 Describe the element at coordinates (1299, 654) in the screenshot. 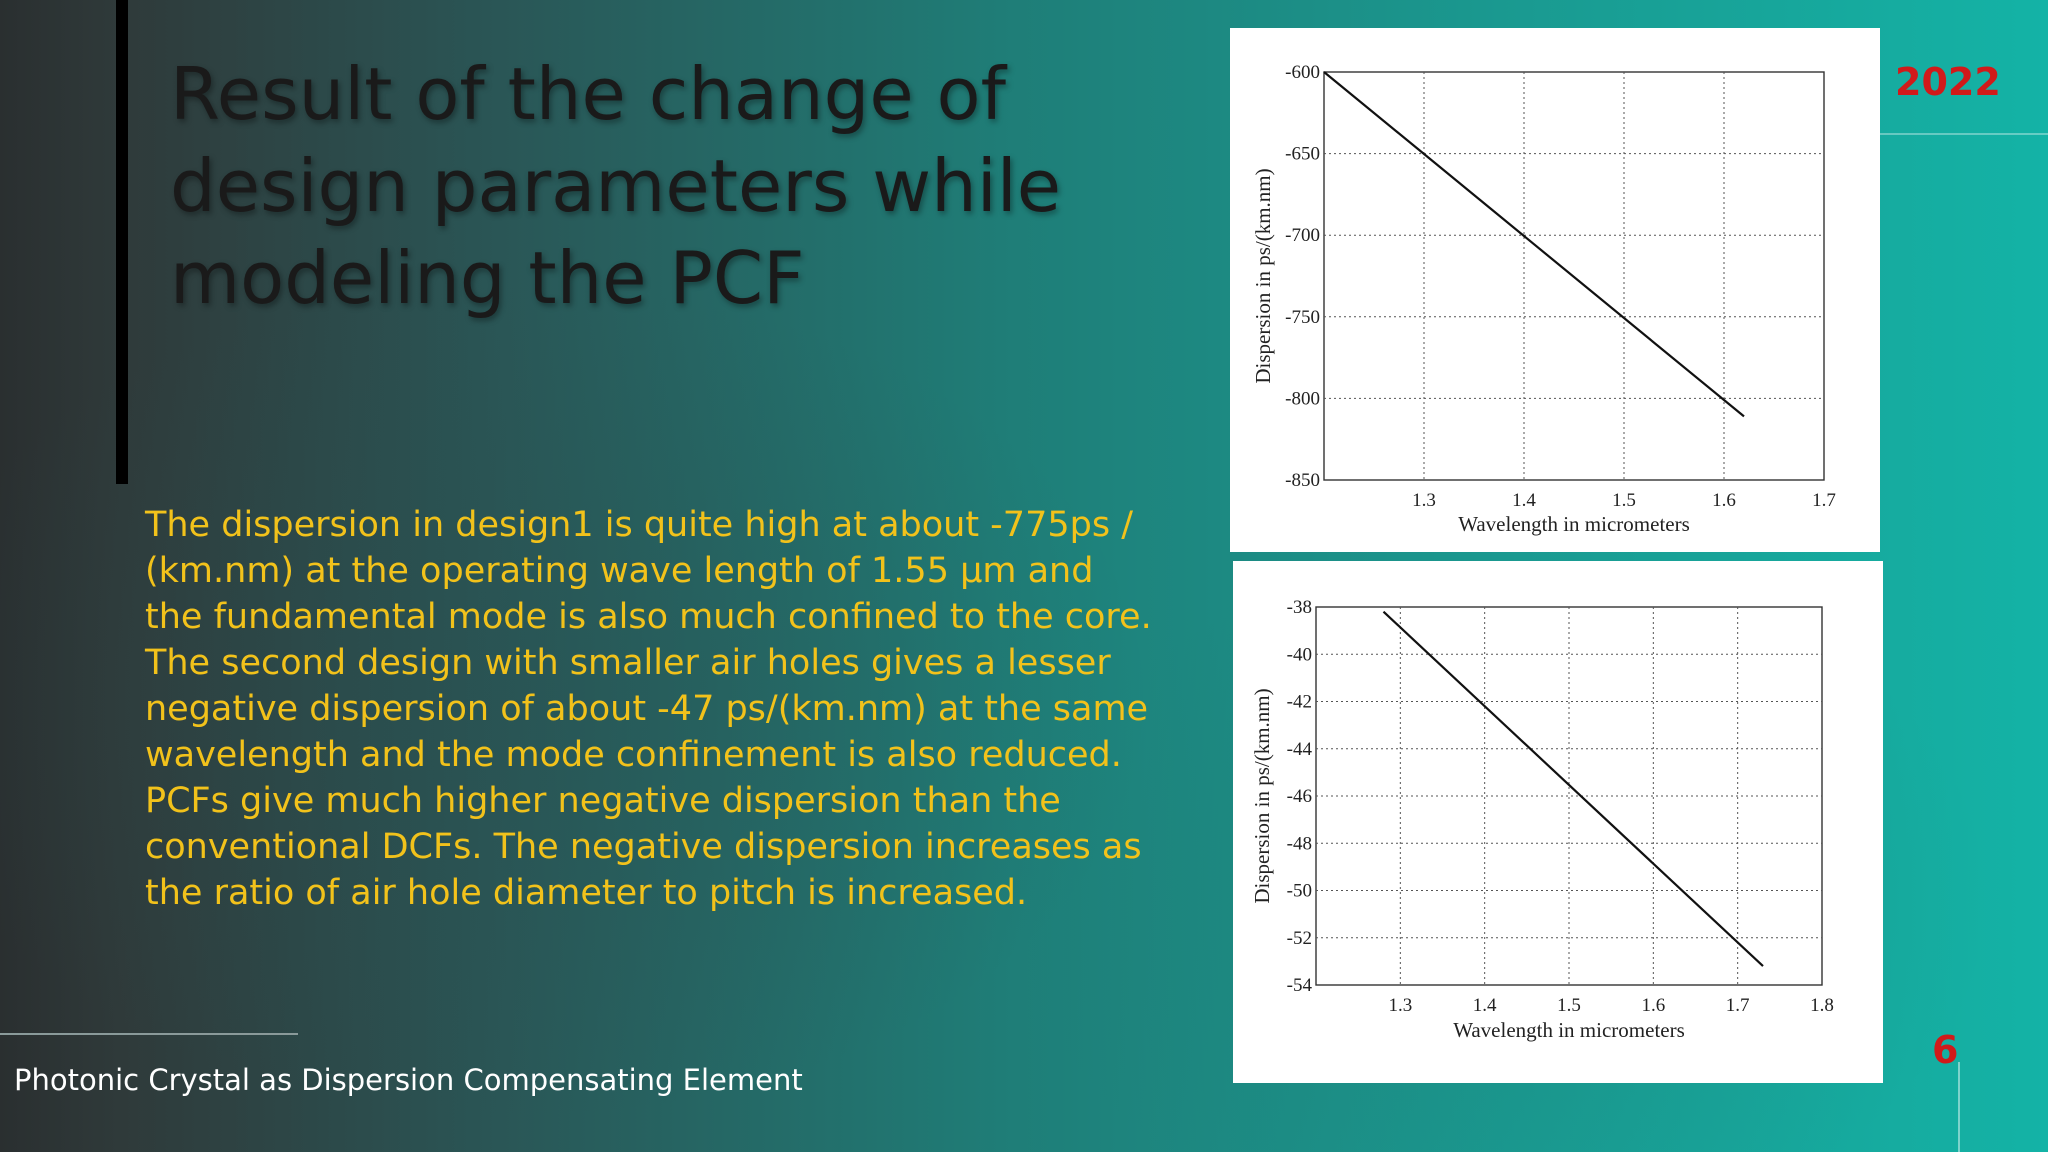

I see `y-tick-label: -40` at that location.